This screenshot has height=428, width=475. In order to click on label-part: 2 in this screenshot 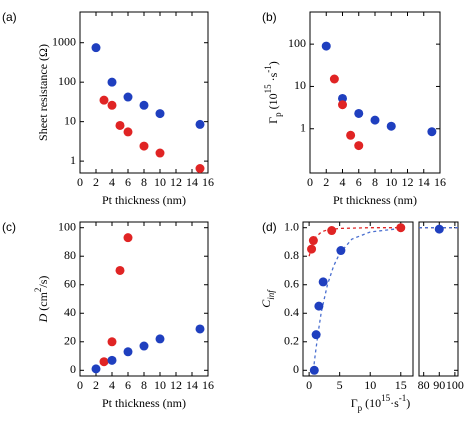, I will do `click(38, 290)`.